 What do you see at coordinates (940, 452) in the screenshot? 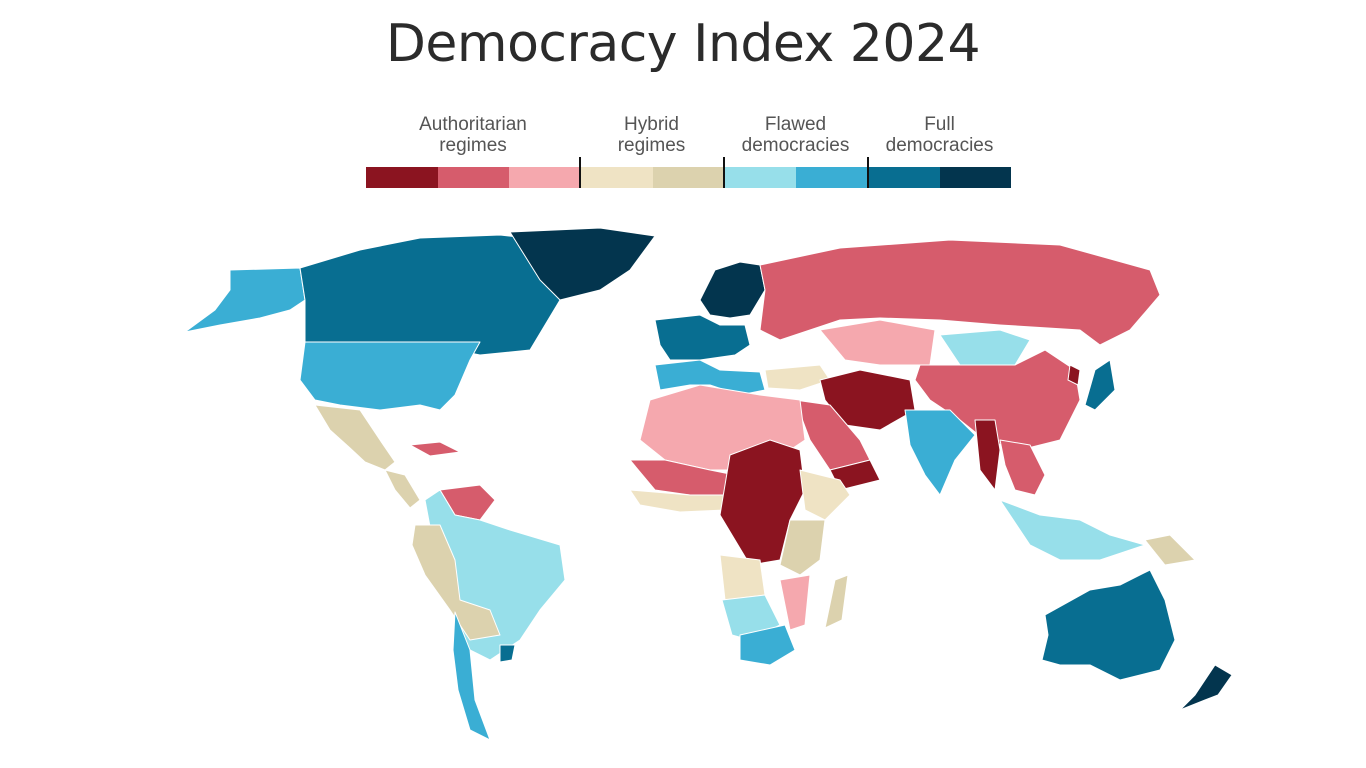
I see `region-india` at bounding box center [940, 452].